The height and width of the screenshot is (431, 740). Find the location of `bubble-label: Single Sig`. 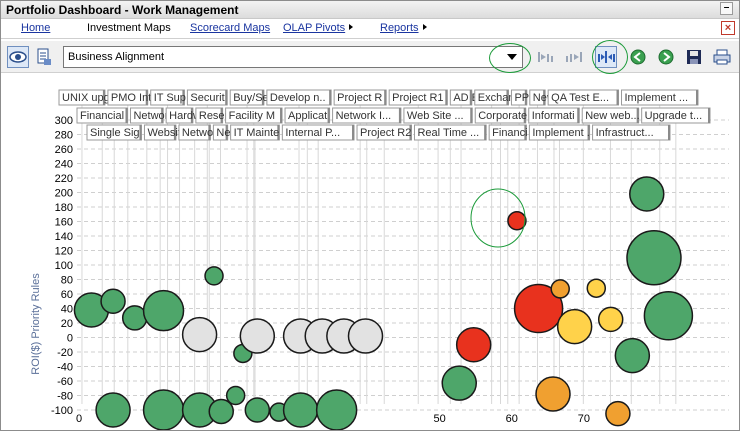

bubble-label: Single Sig is located at coordinates (115, 133).